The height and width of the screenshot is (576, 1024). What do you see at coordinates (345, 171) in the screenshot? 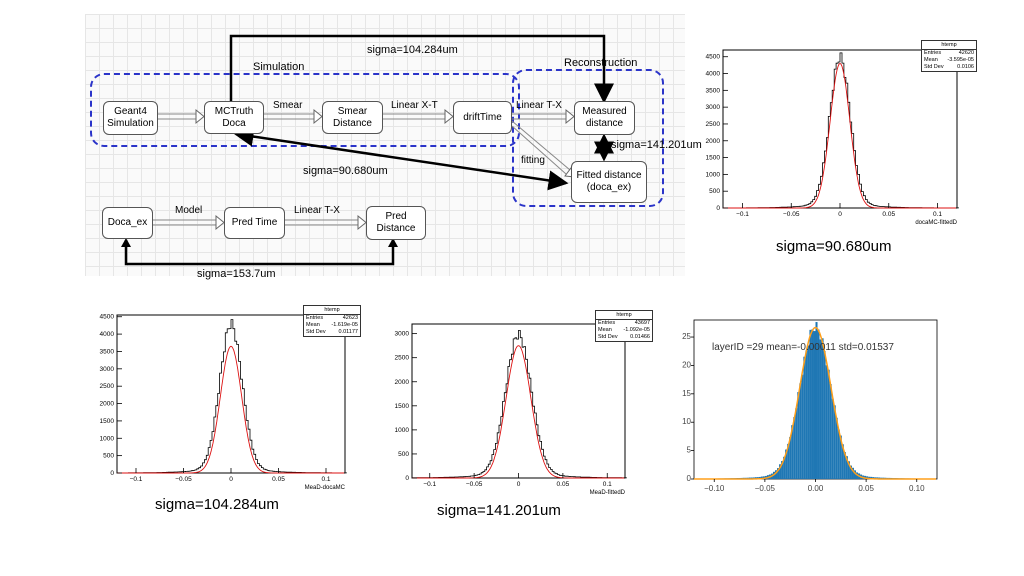
I see `sigma-mid-label: sigma=90.680um` at bounding box center [345, 171].